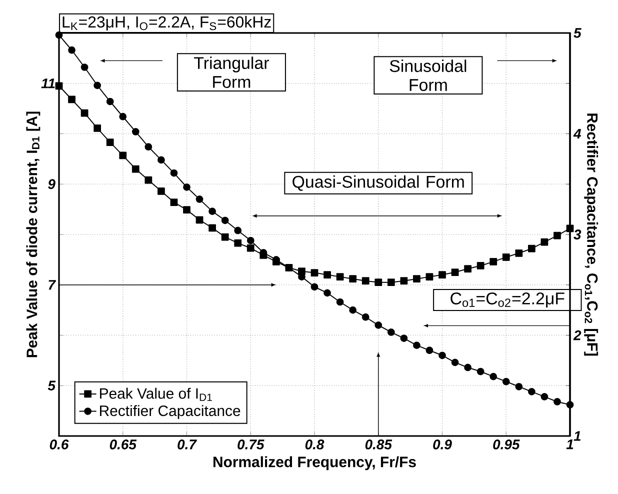 The height and width of the screenshot is (494, 618). Describe the element at coordinates (577, 436) in the screenshot. I see `y2-tick-label: 1` at that location.